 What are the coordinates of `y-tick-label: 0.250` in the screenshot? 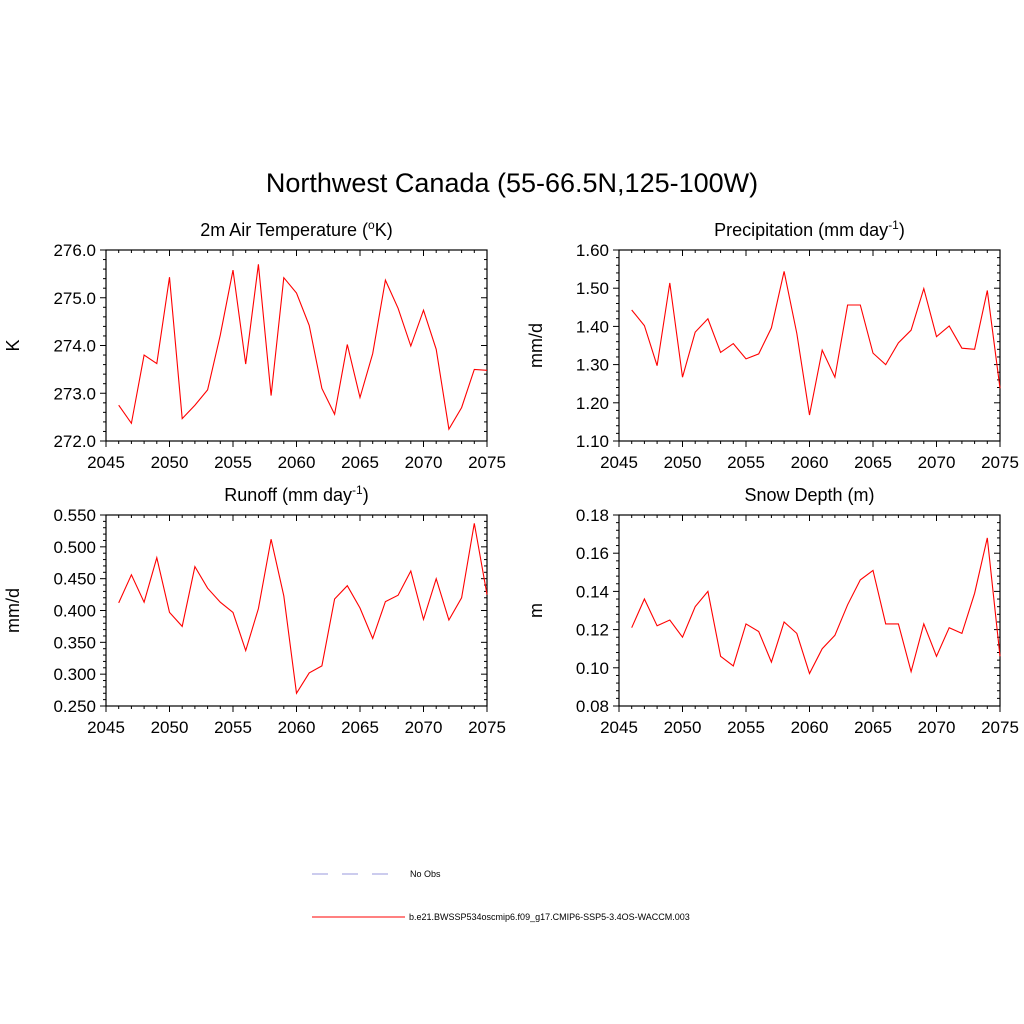 It's located at (74, 706).